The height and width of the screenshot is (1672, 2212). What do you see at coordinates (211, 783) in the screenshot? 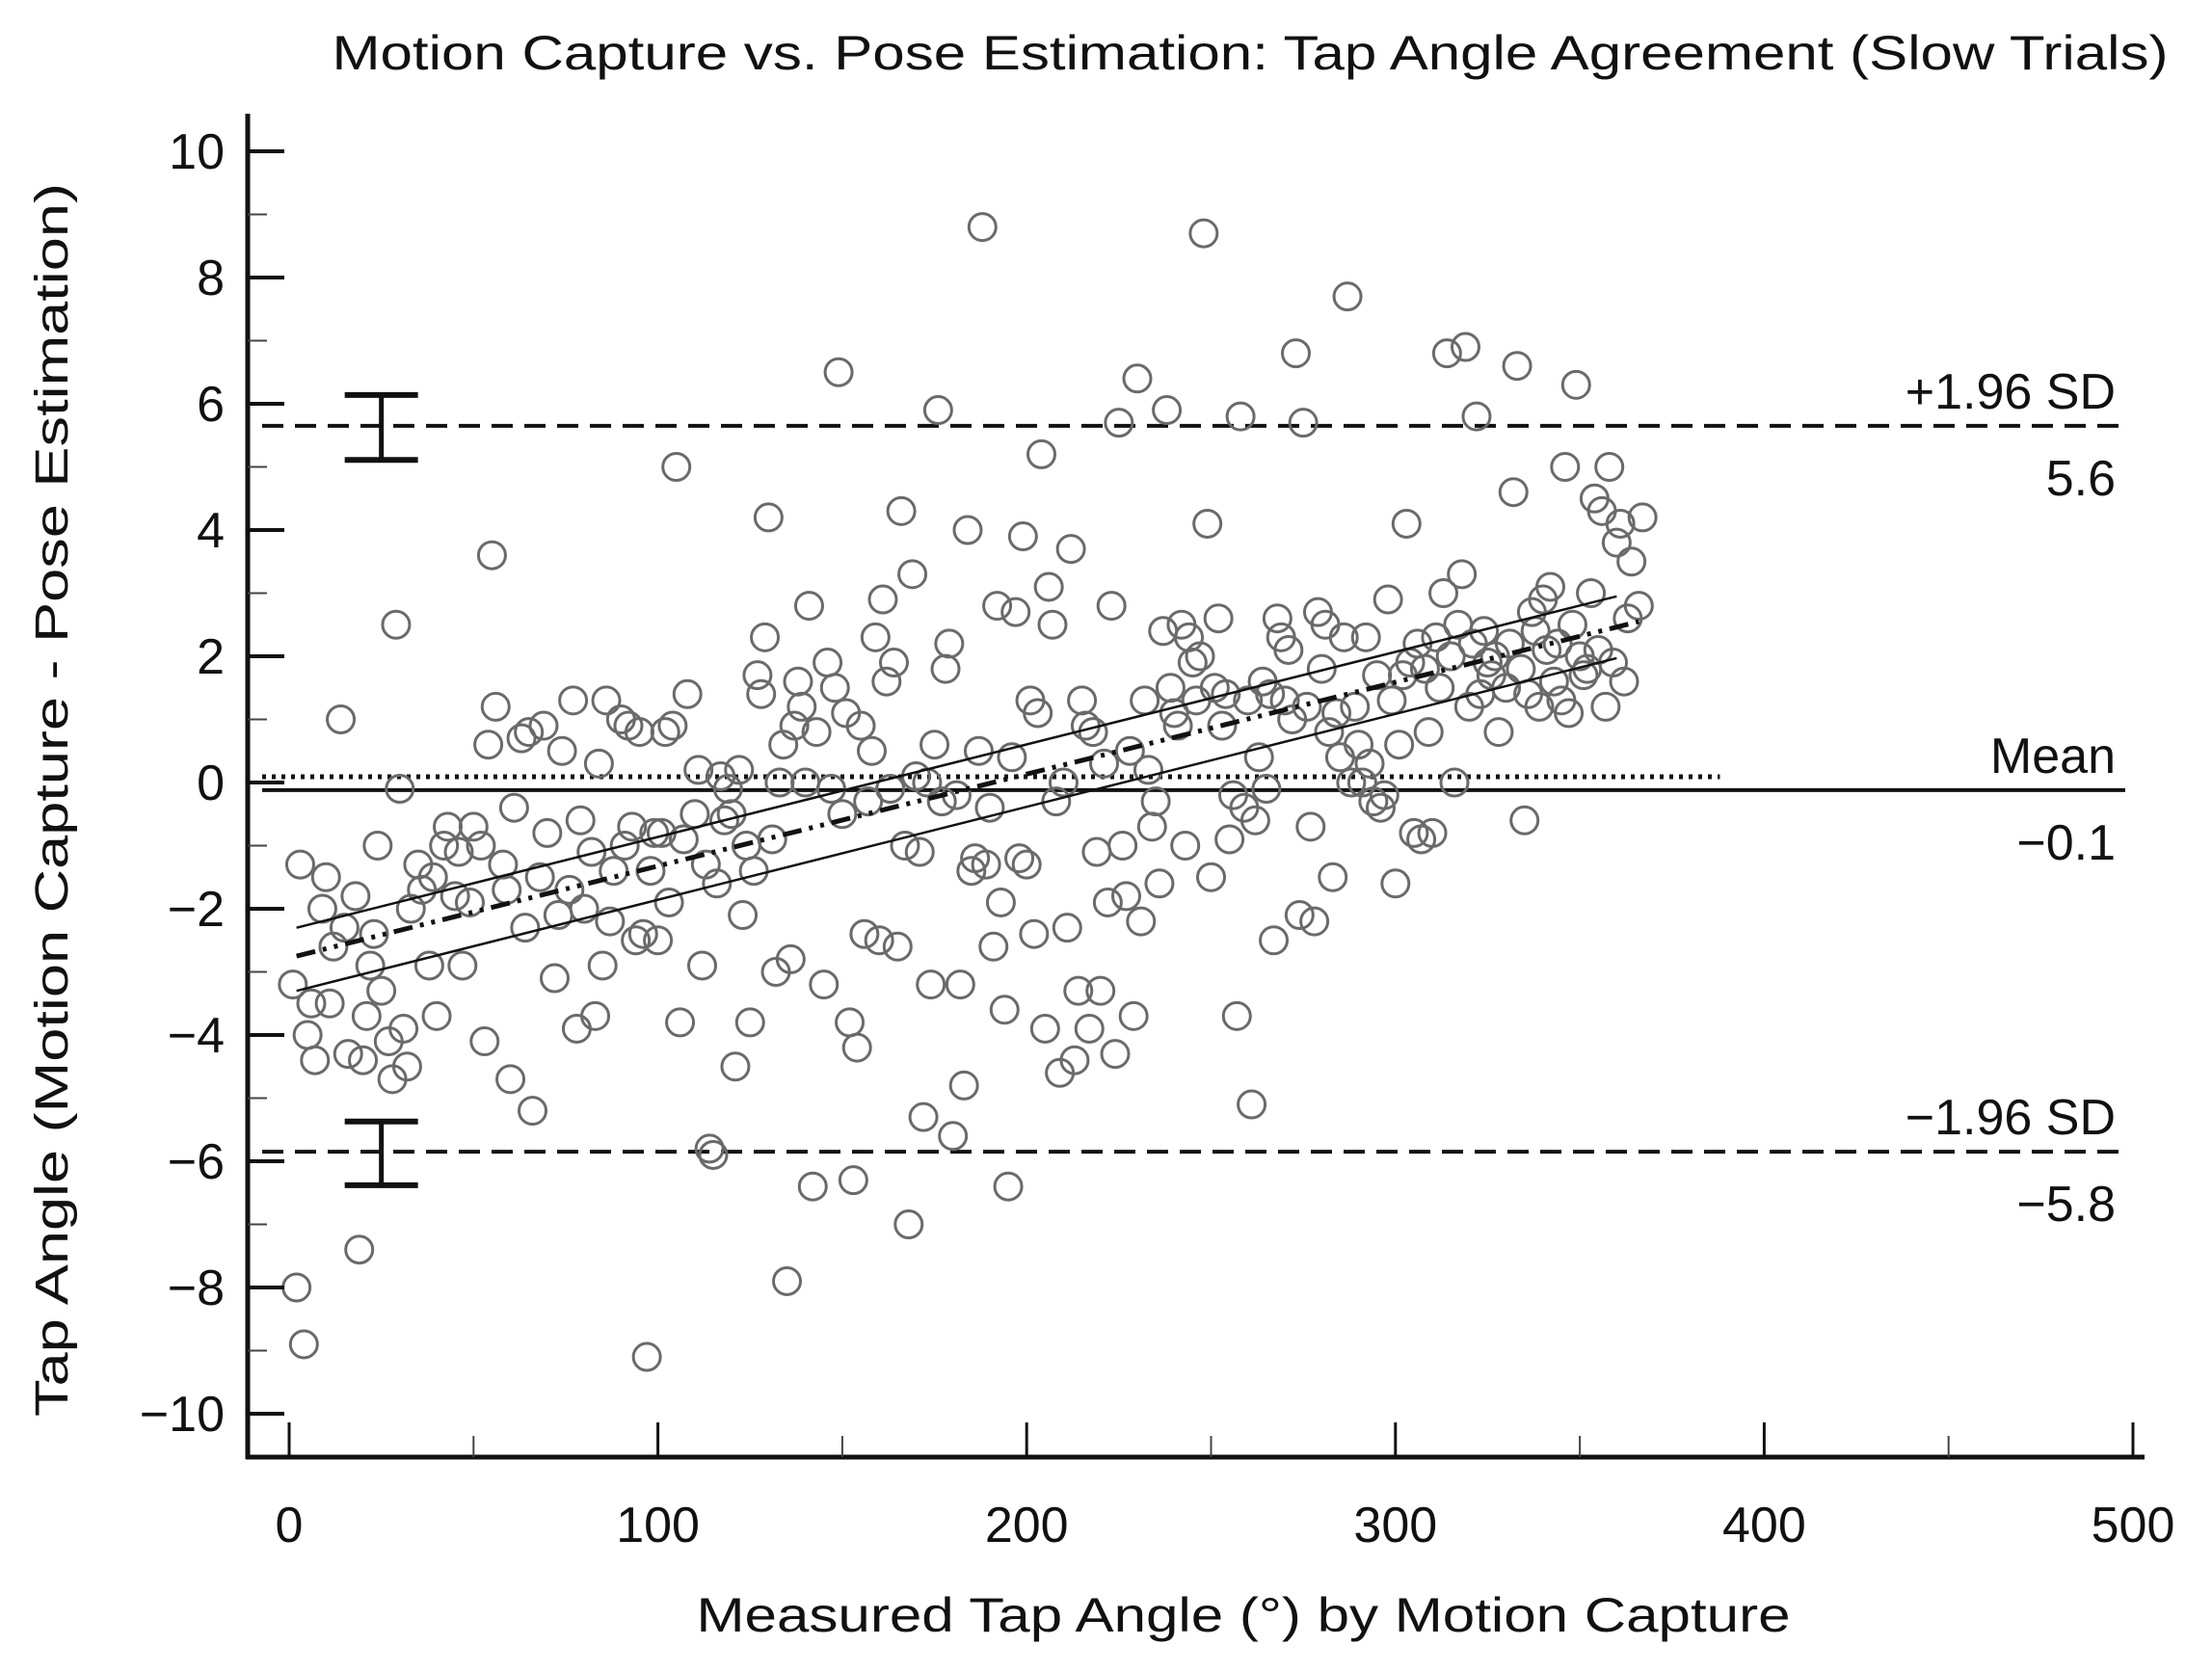
I see `y-tick-label: 0` at bounding box center [211, 783].